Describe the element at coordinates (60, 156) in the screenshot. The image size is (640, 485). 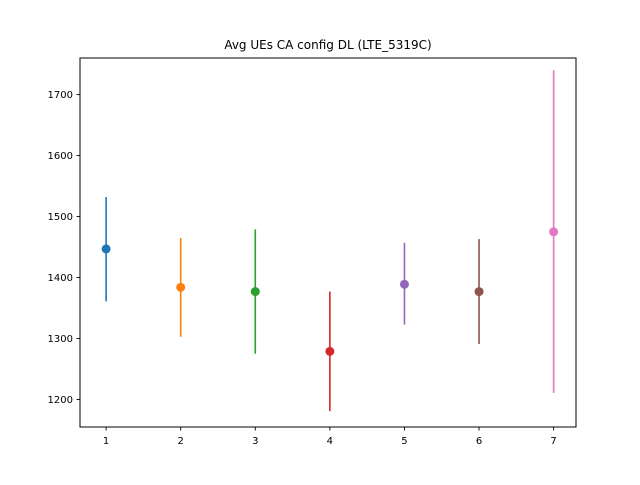
I see `y-tick-label-1600: 1600` at that location.